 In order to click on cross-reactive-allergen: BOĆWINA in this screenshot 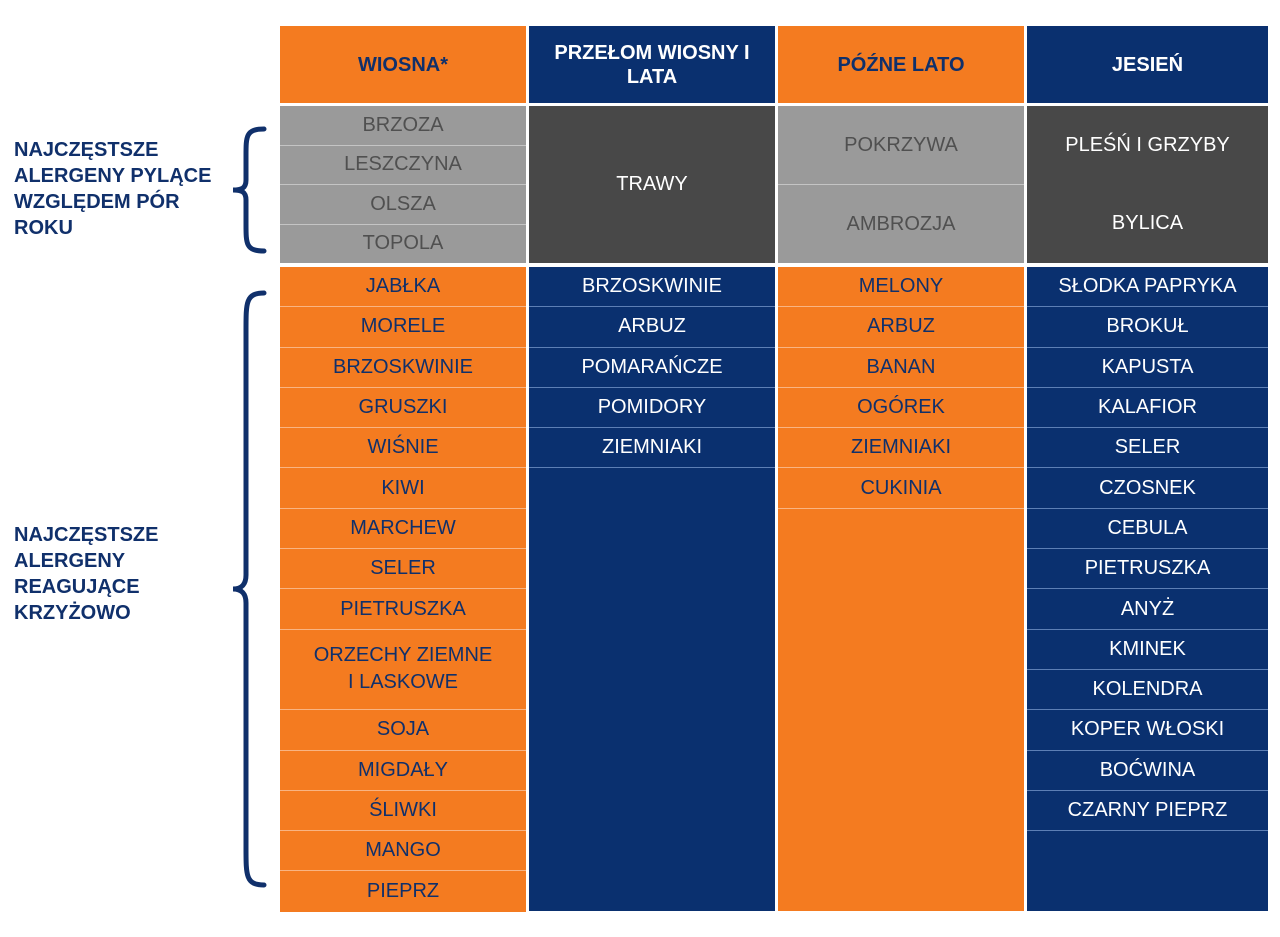, I will do `click(1147, 770)`.